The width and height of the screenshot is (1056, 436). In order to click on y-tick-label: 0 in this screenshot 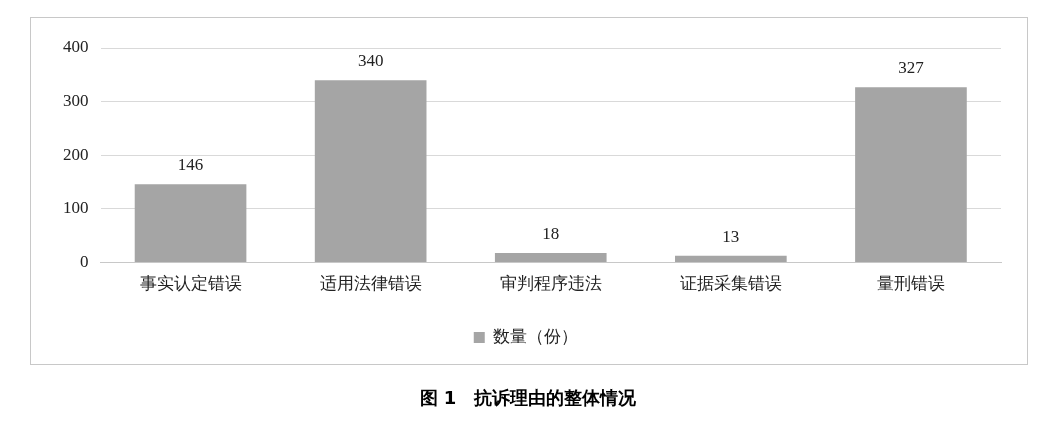, I will do `click(84, 262)`.